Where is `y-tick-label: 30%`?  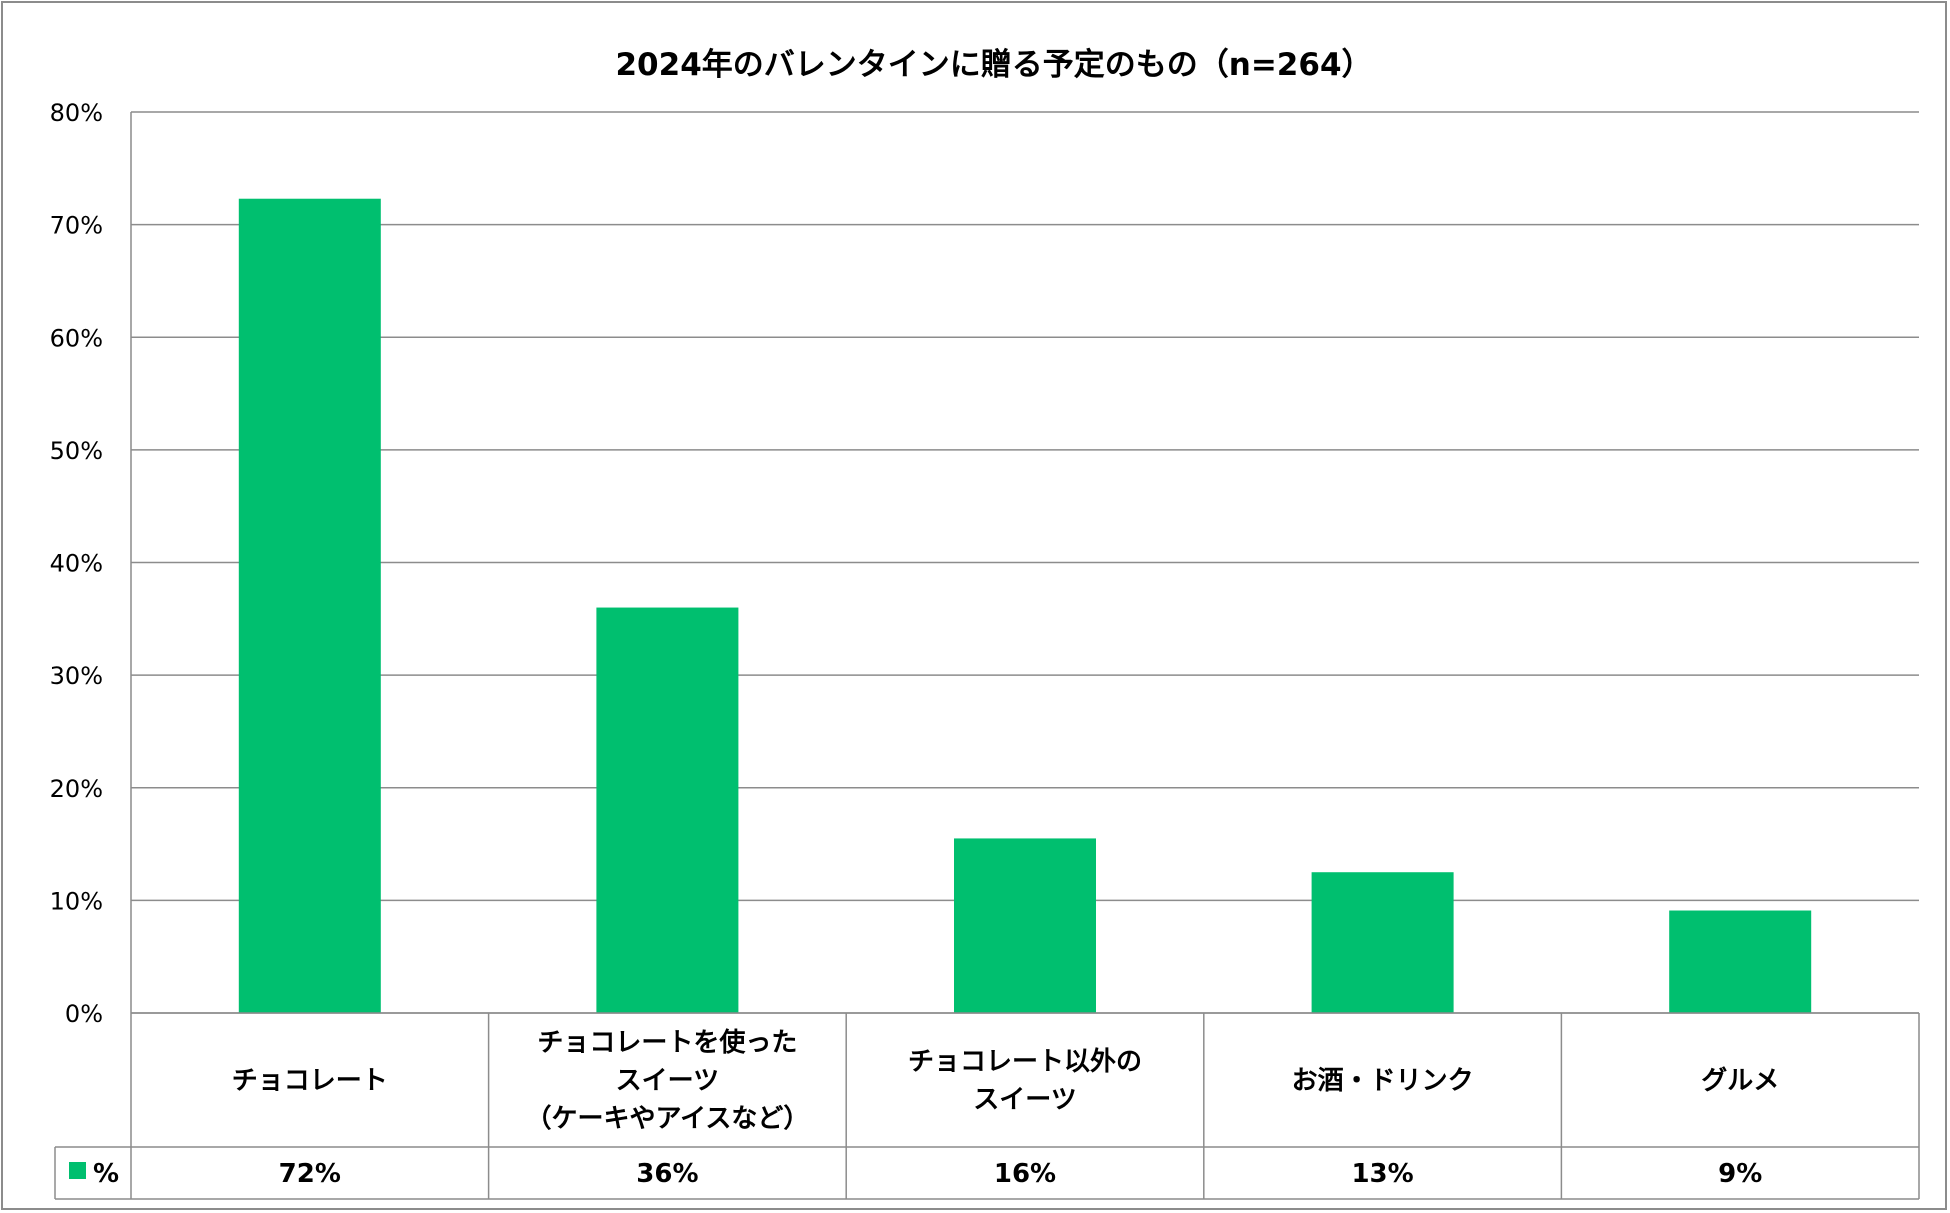 y-tick-label: 30% is located at coordinates (76, 676).